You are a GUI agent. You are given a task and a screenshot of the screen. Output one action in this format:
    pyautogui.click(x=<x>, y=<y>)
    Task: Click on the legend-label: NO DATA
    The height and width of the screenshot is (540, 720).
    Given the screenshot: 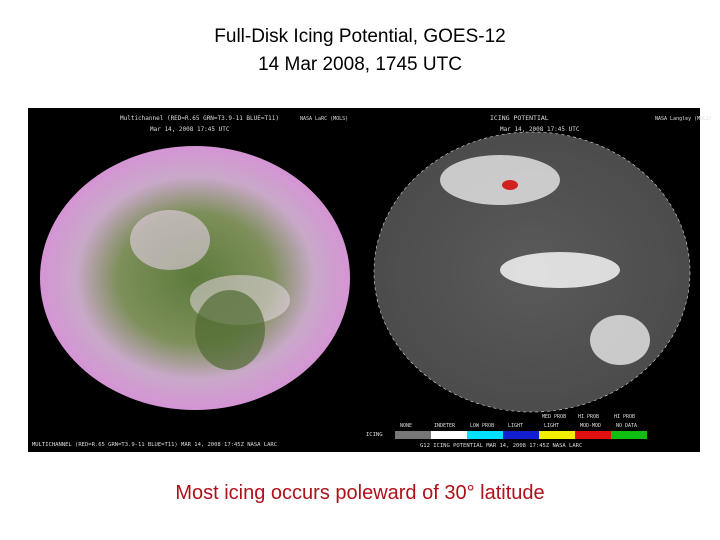 What is the action you would take?
    pyautogui.click(x=626, y=426)
    